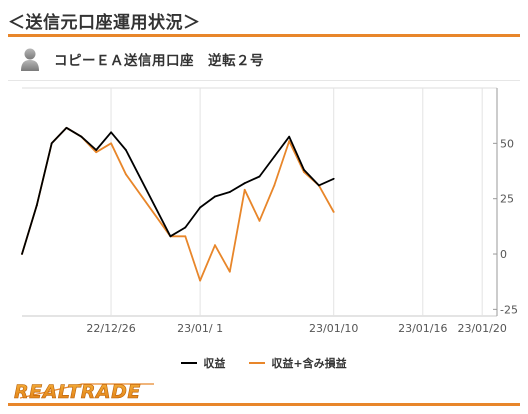 The height and width of the screenshot is (414, 528). What do you see at coordinates (309, 363) in the screenshot?
I see `legend-label-total: 収益+含み損益` at bounding box center [309, 363].